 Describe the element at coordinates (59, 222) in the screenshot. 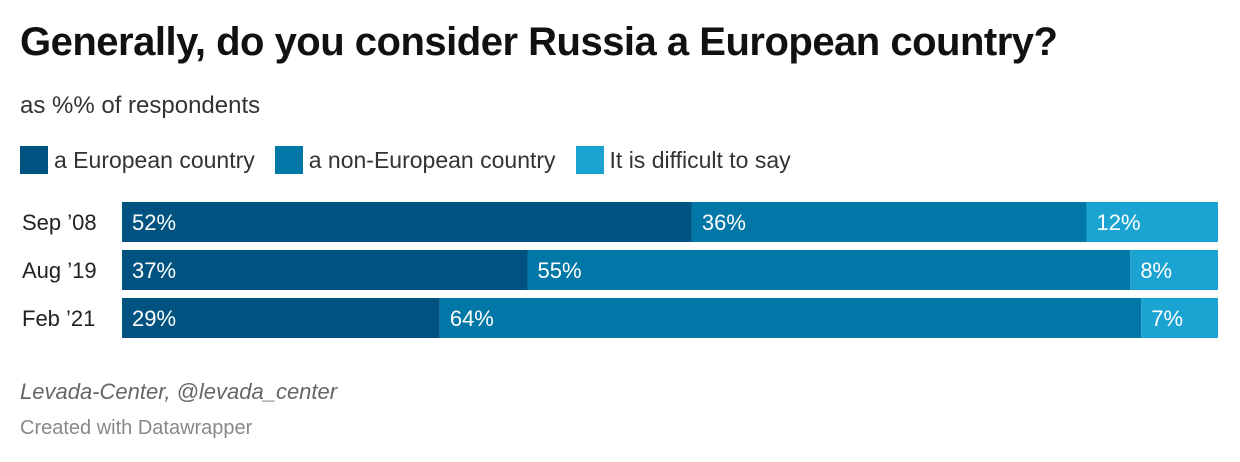

I see `category-label: Sep ’08` at that location.